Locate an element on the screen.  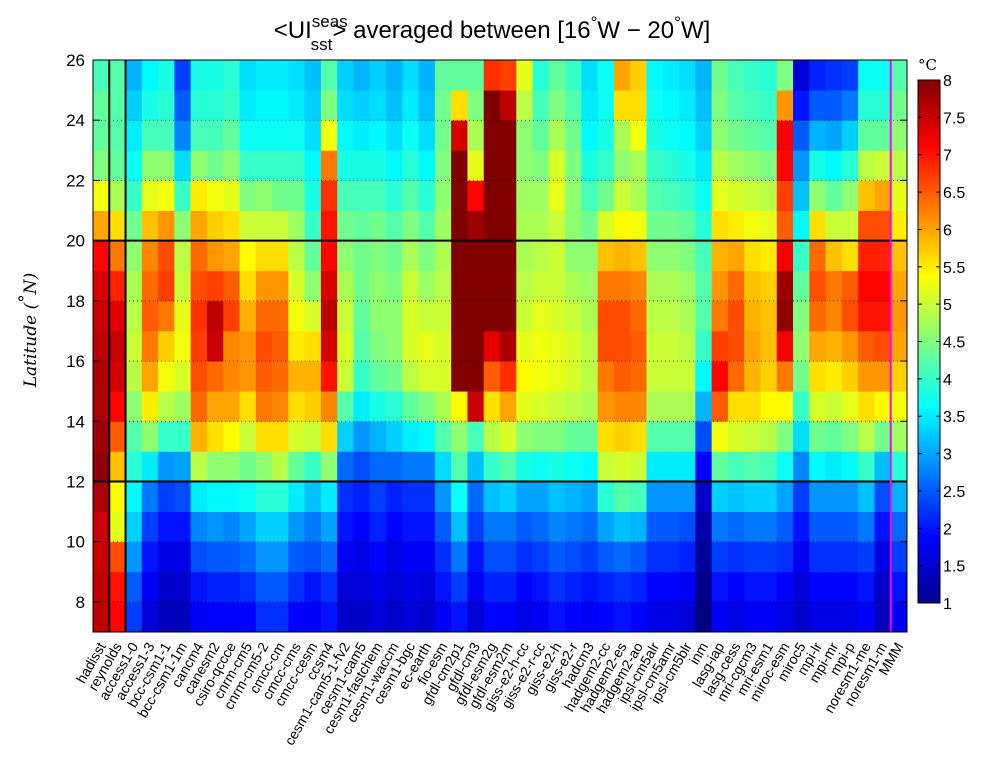
heatmap-cell-MMM-12.5 is located at coordinates (899, 466).